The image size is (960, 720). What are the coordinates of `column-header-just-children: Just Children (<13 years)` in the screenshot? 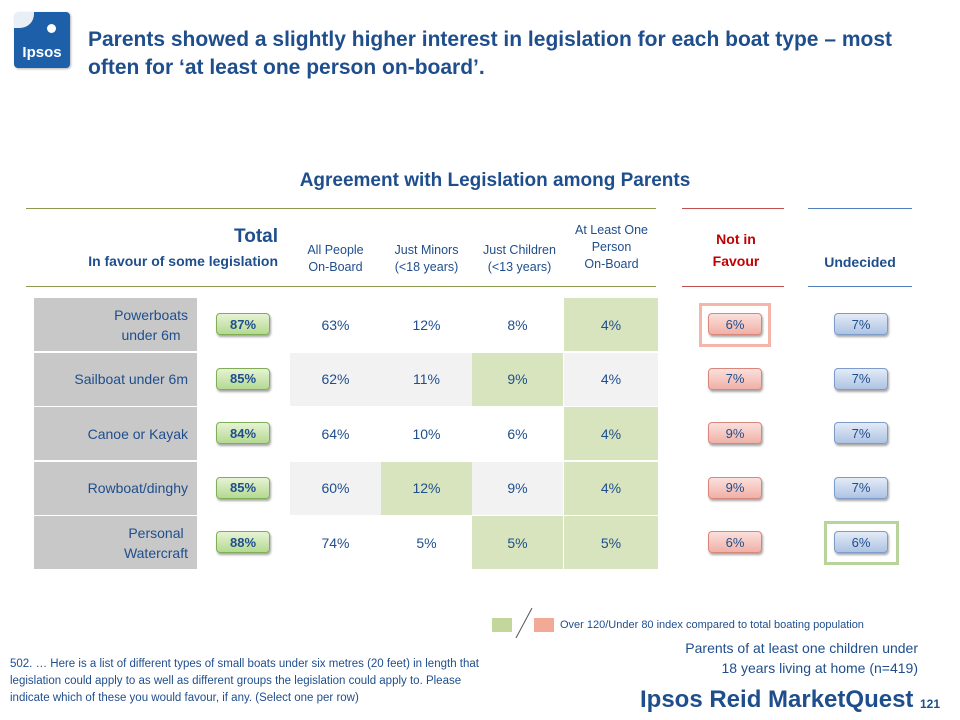 It's located at (519, 259).